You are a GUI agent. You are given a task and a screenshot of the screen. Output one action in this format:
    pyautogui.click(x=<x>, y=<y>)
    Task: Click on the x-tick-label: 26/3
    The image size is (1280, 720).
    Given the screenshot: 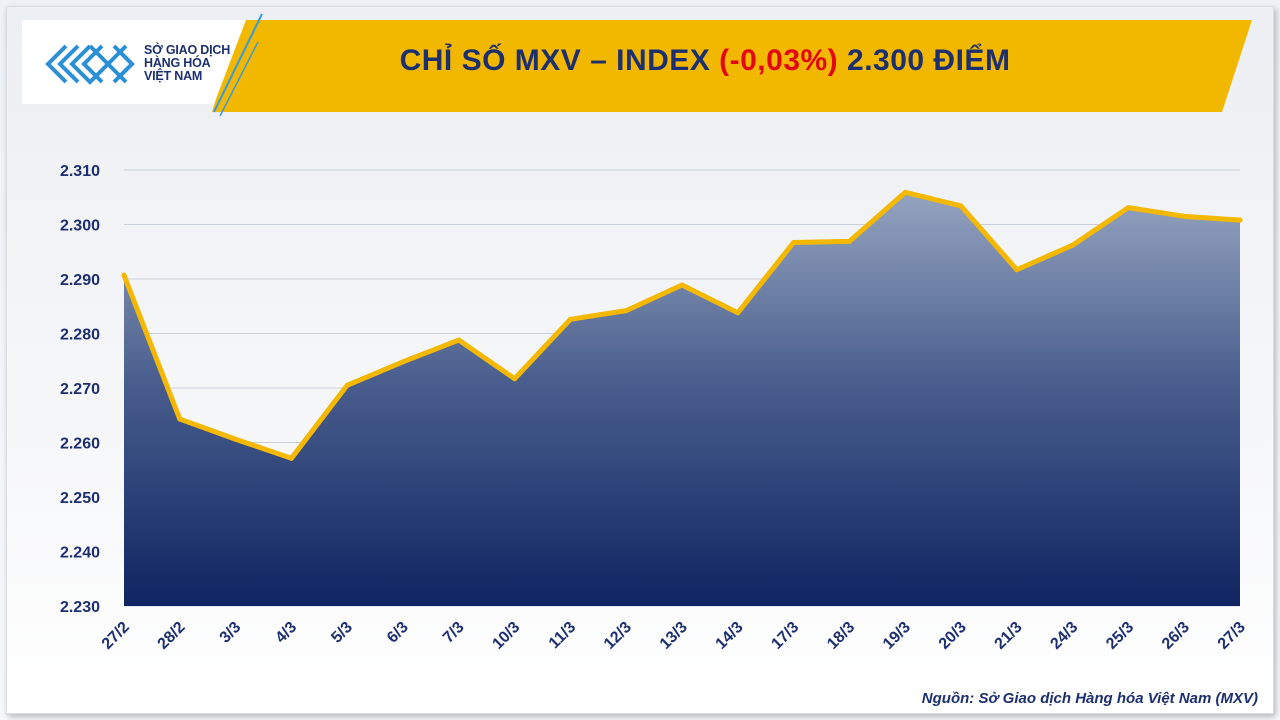 What is the action you would take?
    pyautogui.click(x=1176, y=636)
    